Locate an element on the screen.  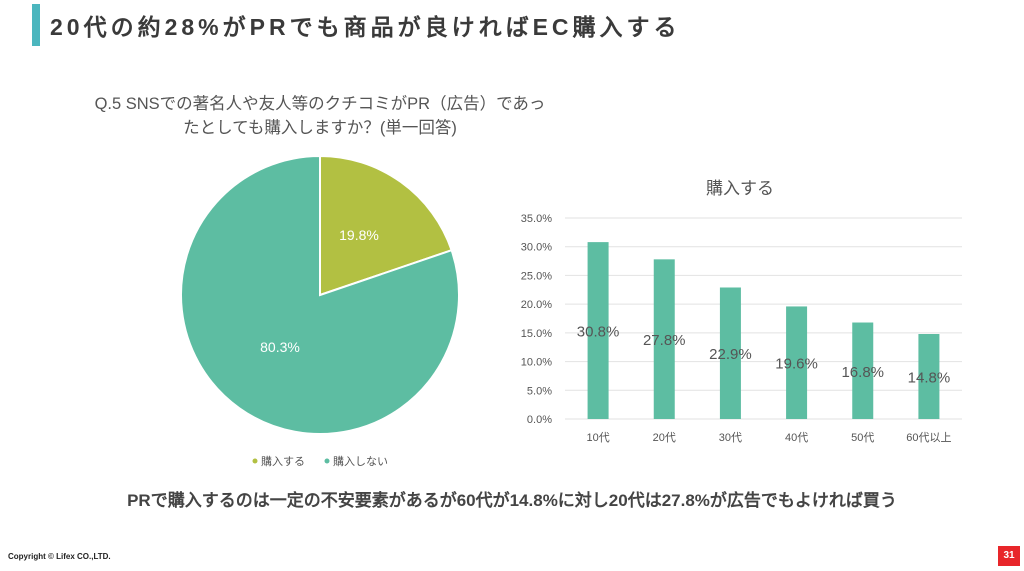
y-tick-label: 10.0% is located at coordinates (536, 363).